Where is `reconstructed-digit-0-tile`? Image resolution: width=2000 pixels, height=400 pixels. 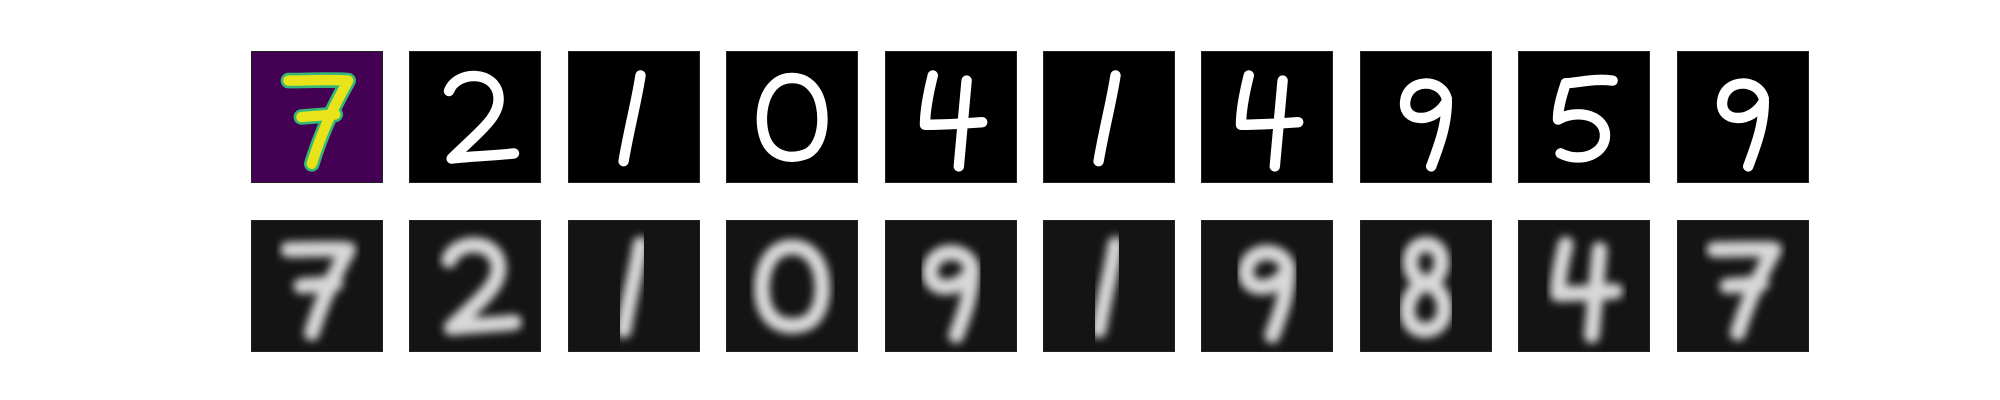 reconstructed-digit-0-tile is located at coordinates (792, 286).